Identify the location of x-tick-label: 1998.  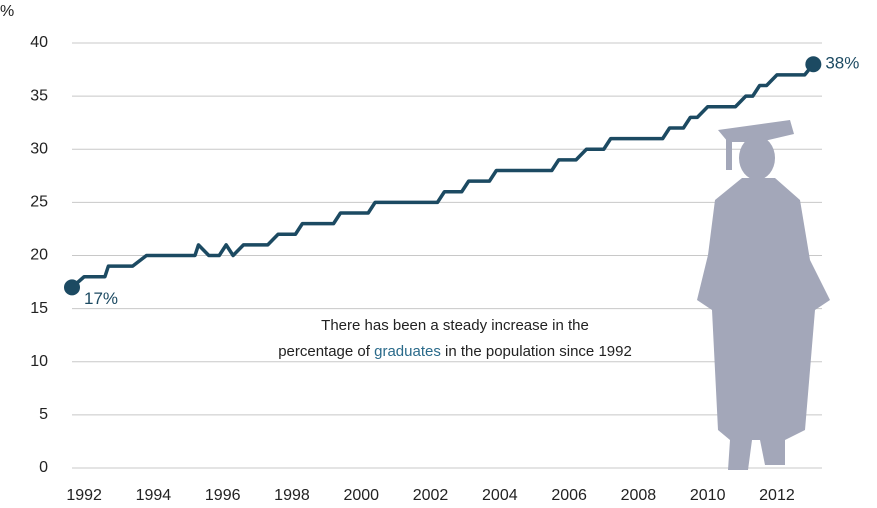
(292, 495).